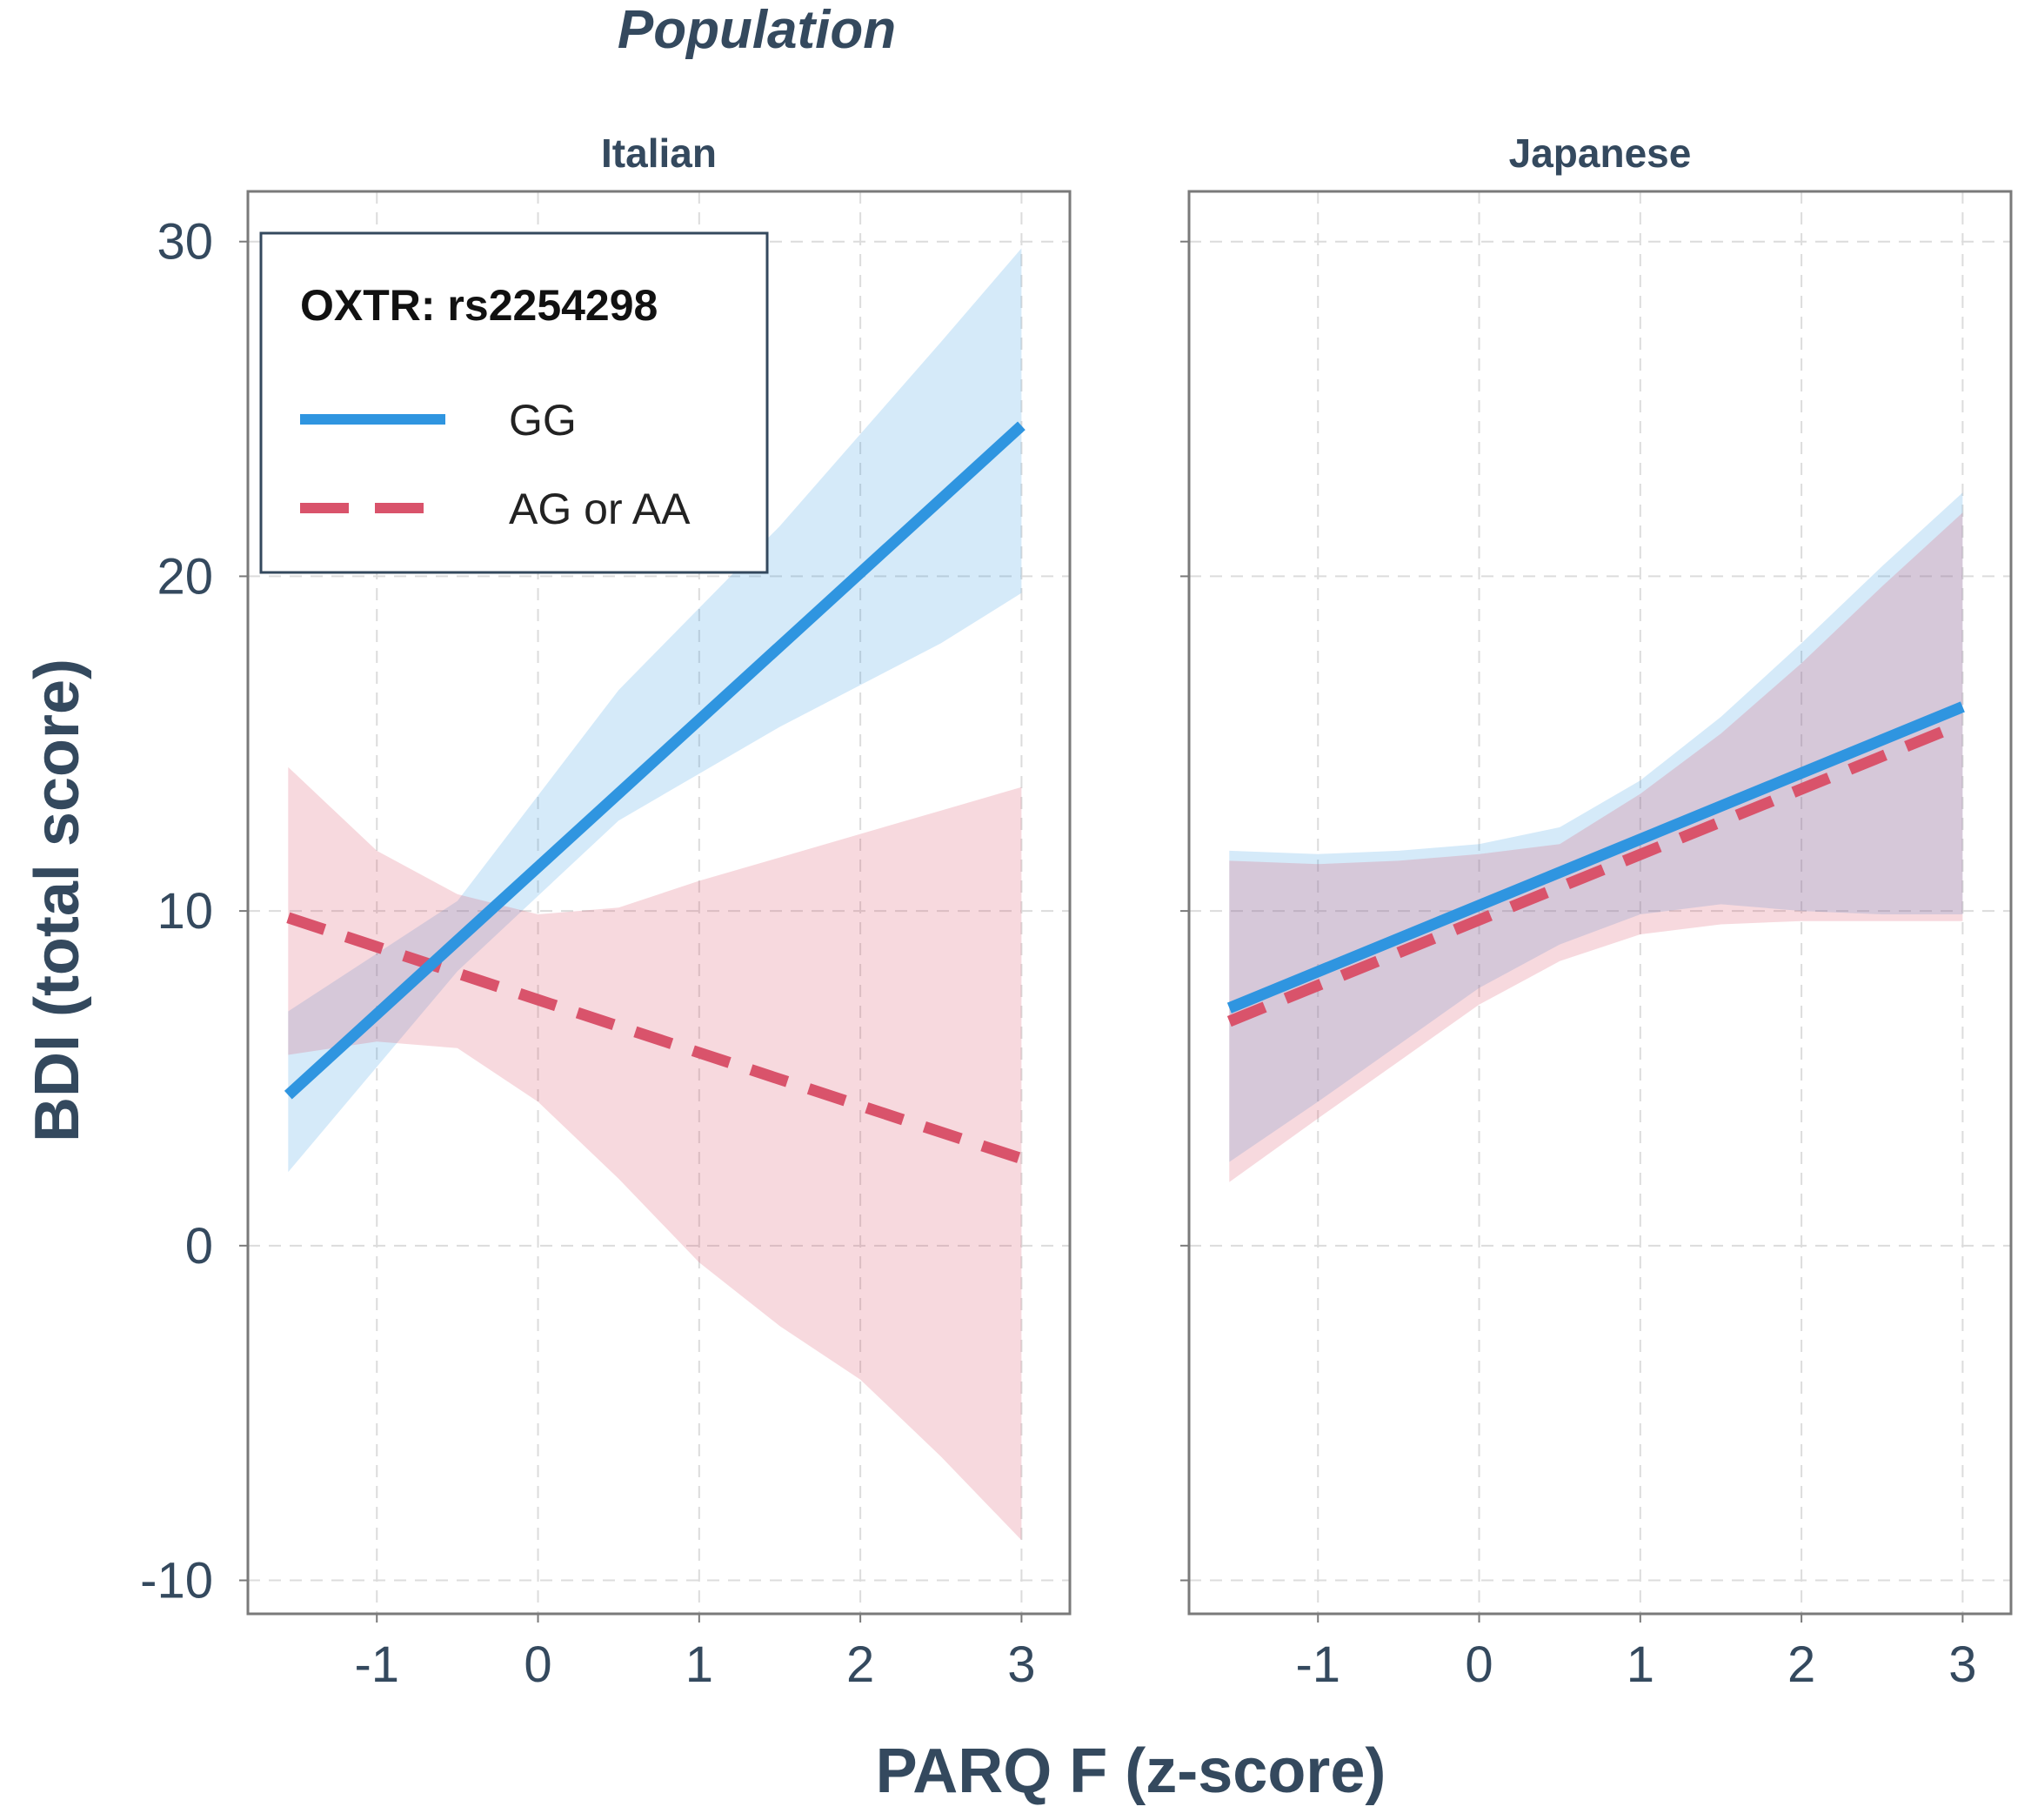 The width and height of the screenshot is (2031, 1820). What do you see at coordinates (543, 420) in the screenshot?
I see `legend-label: GG` at bounding box center [543, 420].